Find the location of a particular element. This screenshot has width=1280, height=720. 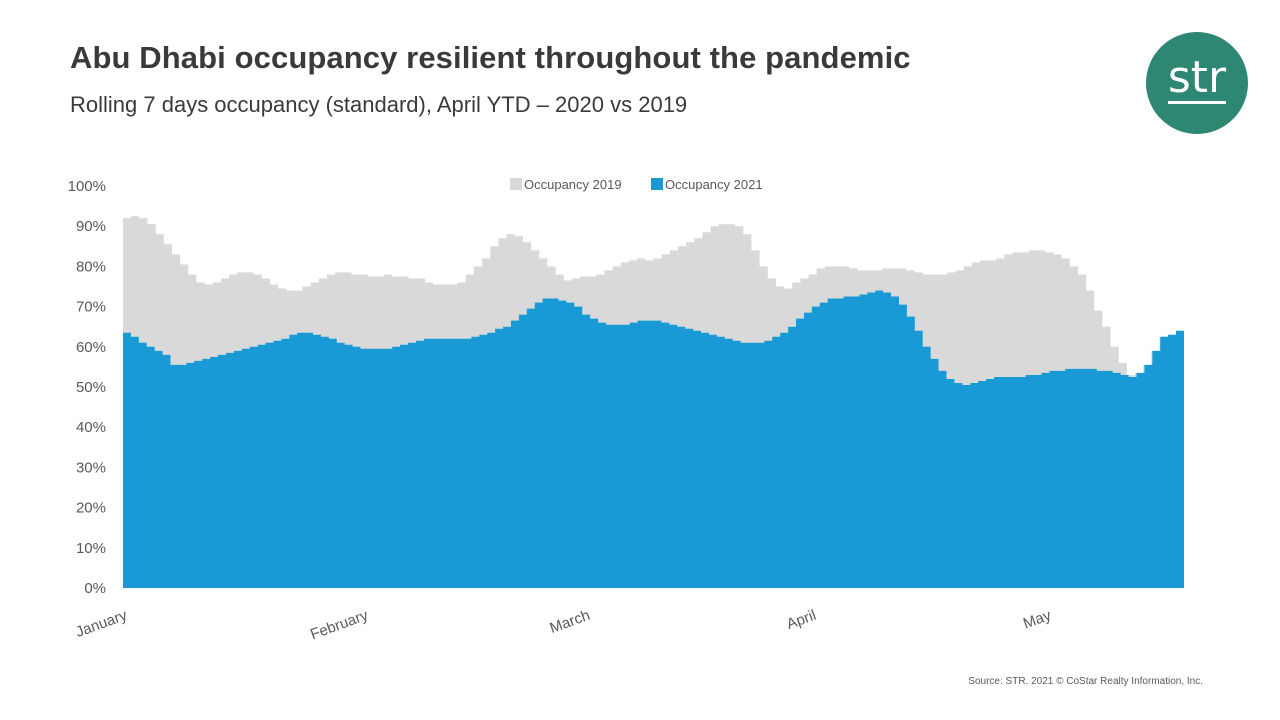

y-tick-label: 80% is located at coordinates (91, 266).